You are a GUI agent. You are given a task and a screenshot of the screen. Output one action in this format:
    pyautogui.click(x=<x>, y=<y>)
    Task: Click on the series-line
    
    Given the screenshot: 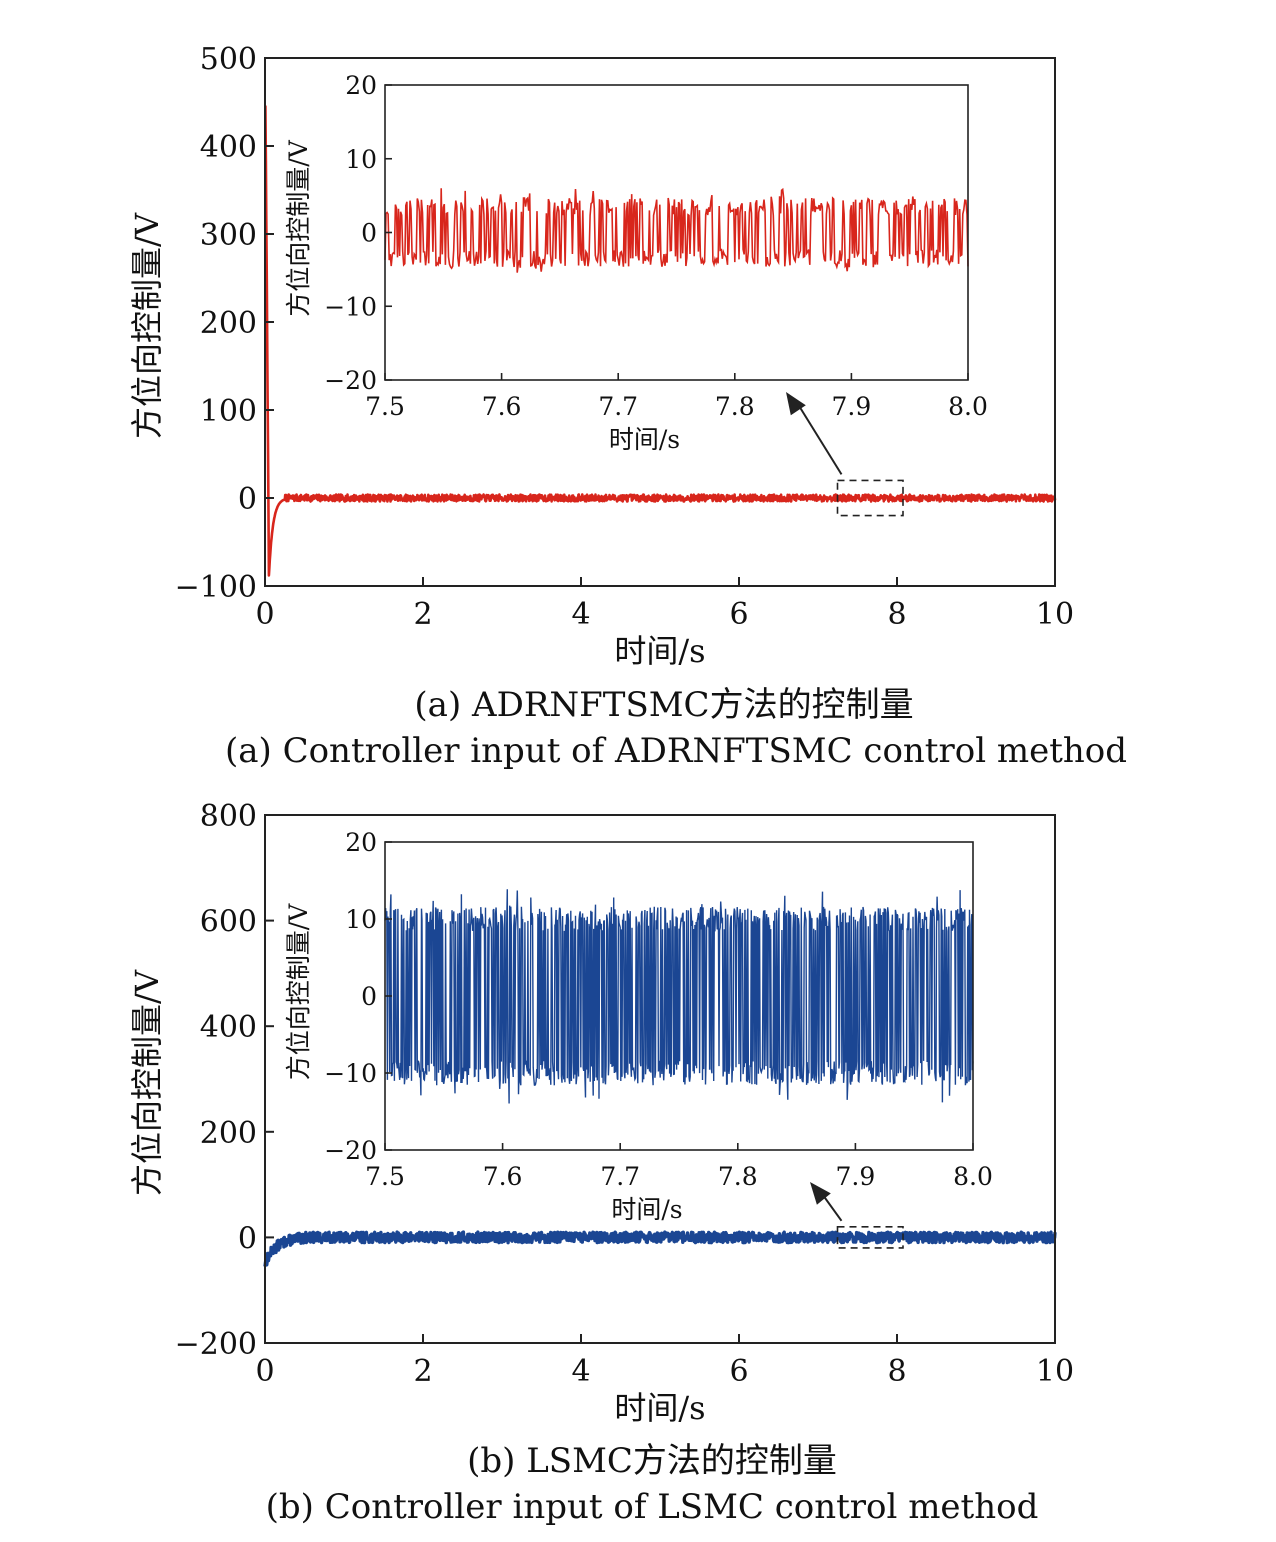 What is the action you would take?
    pyautogui.click(x=660, y=1248)
    